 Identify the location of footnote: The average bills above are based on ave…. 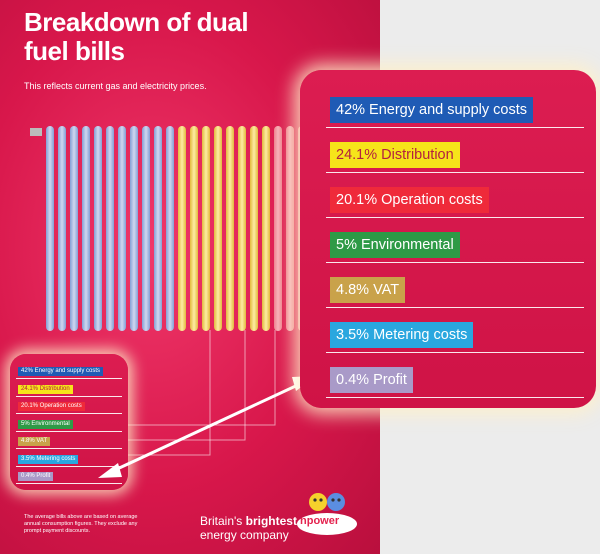
(81, 524).